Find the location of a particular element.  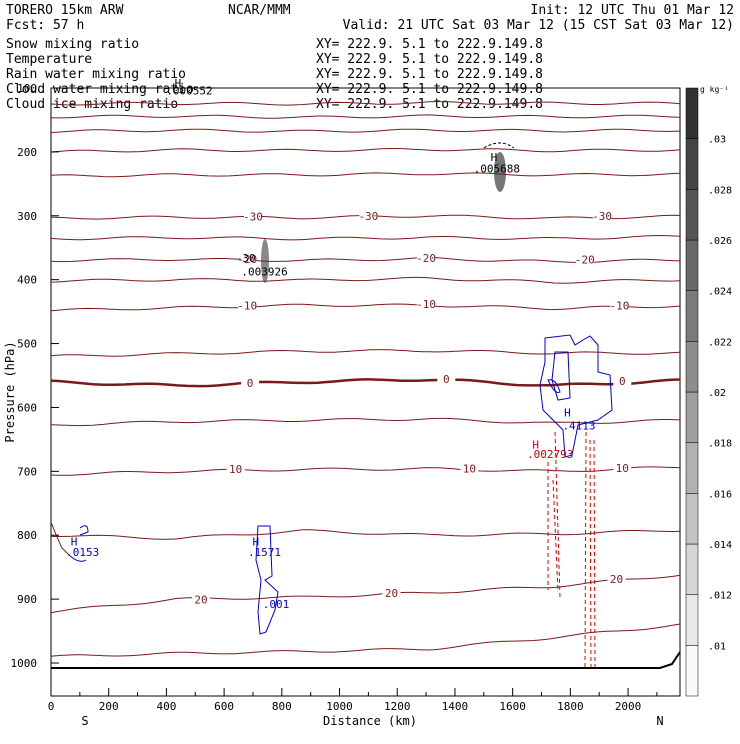

extremum-label: .000552 is located at coordinates (189, 91).